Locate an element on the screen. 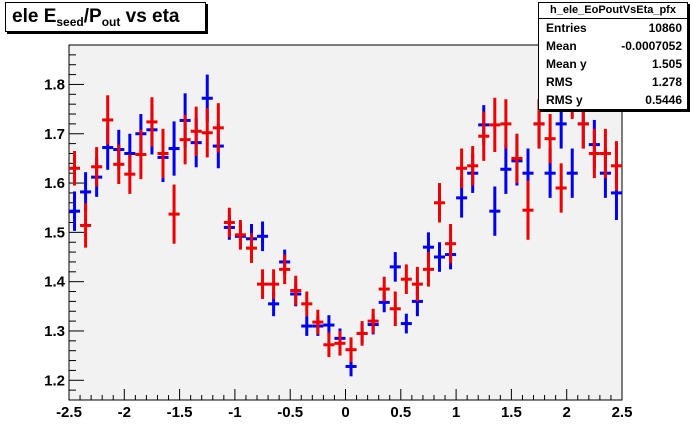 Image resolution: width=692 pixels, height=444 pixels. x-tick-label: 1 is located at coordinates (456, 412).